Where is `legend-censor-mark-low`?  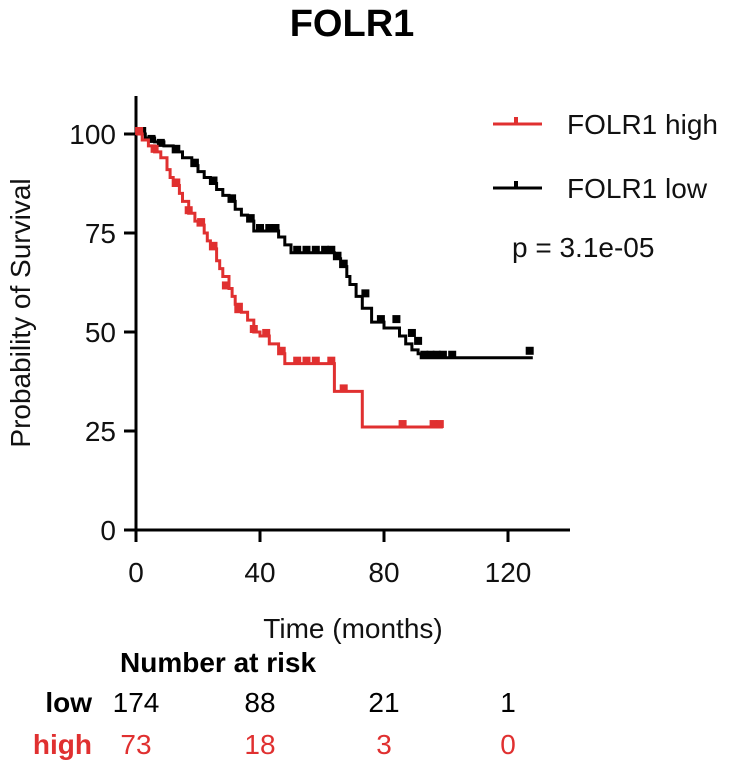
legend-censor-mark-low is located at coordinates (516, 184).